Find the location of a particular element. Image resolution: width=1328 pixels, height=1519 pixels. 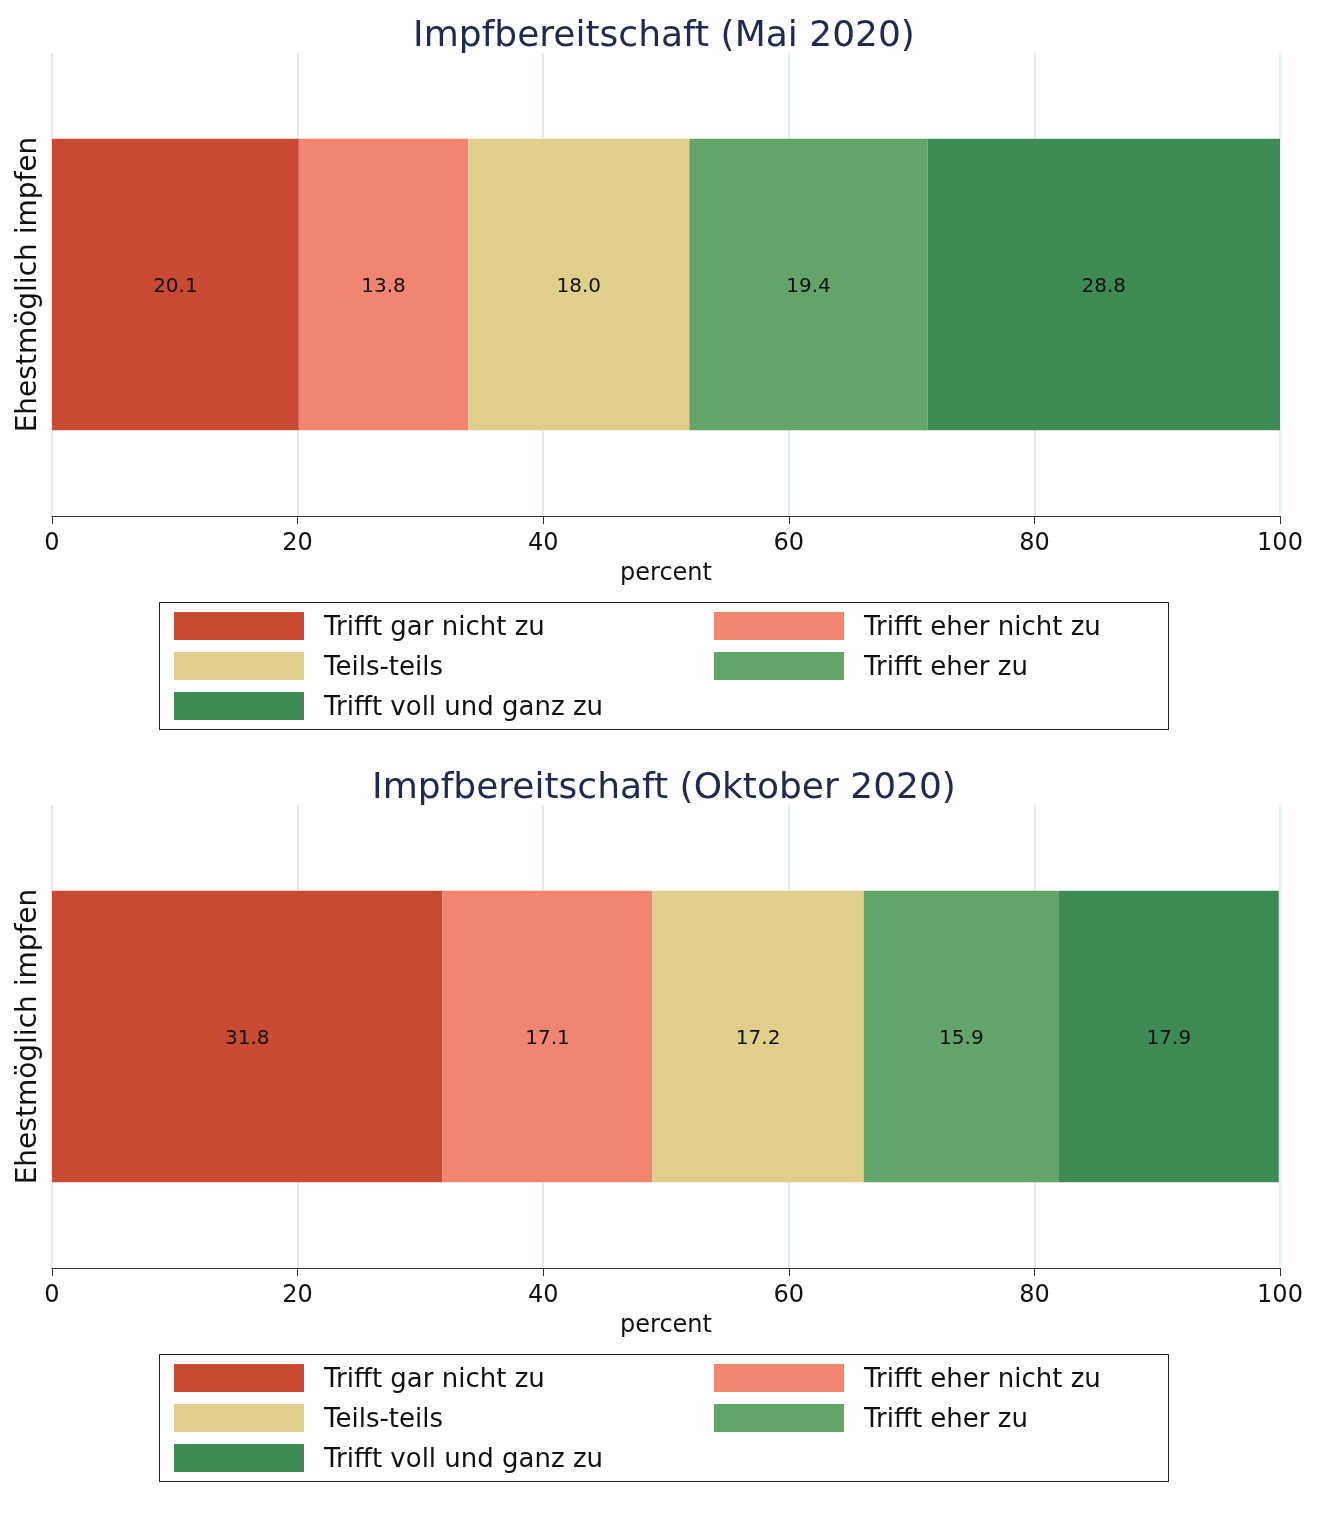

data-label: 15.9 is located at coordinates (961, 1036).